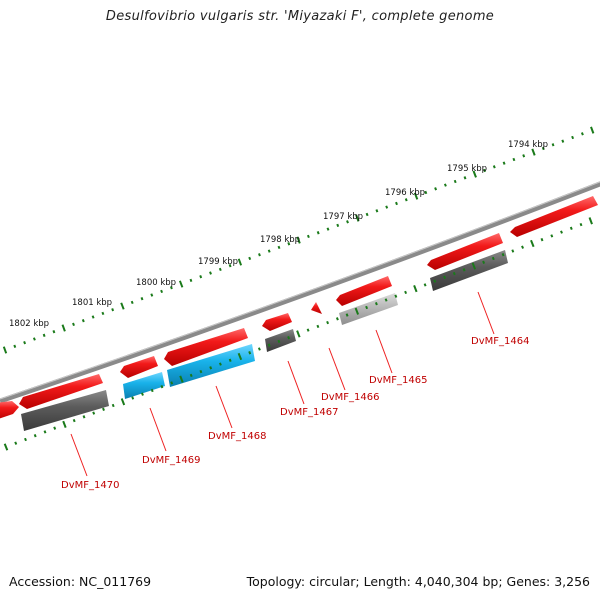 This screenshot has height=600, width=600. What do you see at coordinates (80, 581) in the screenshot?
I see `accession-text: Accession: NC_011769` at bounding box center [80, 581].